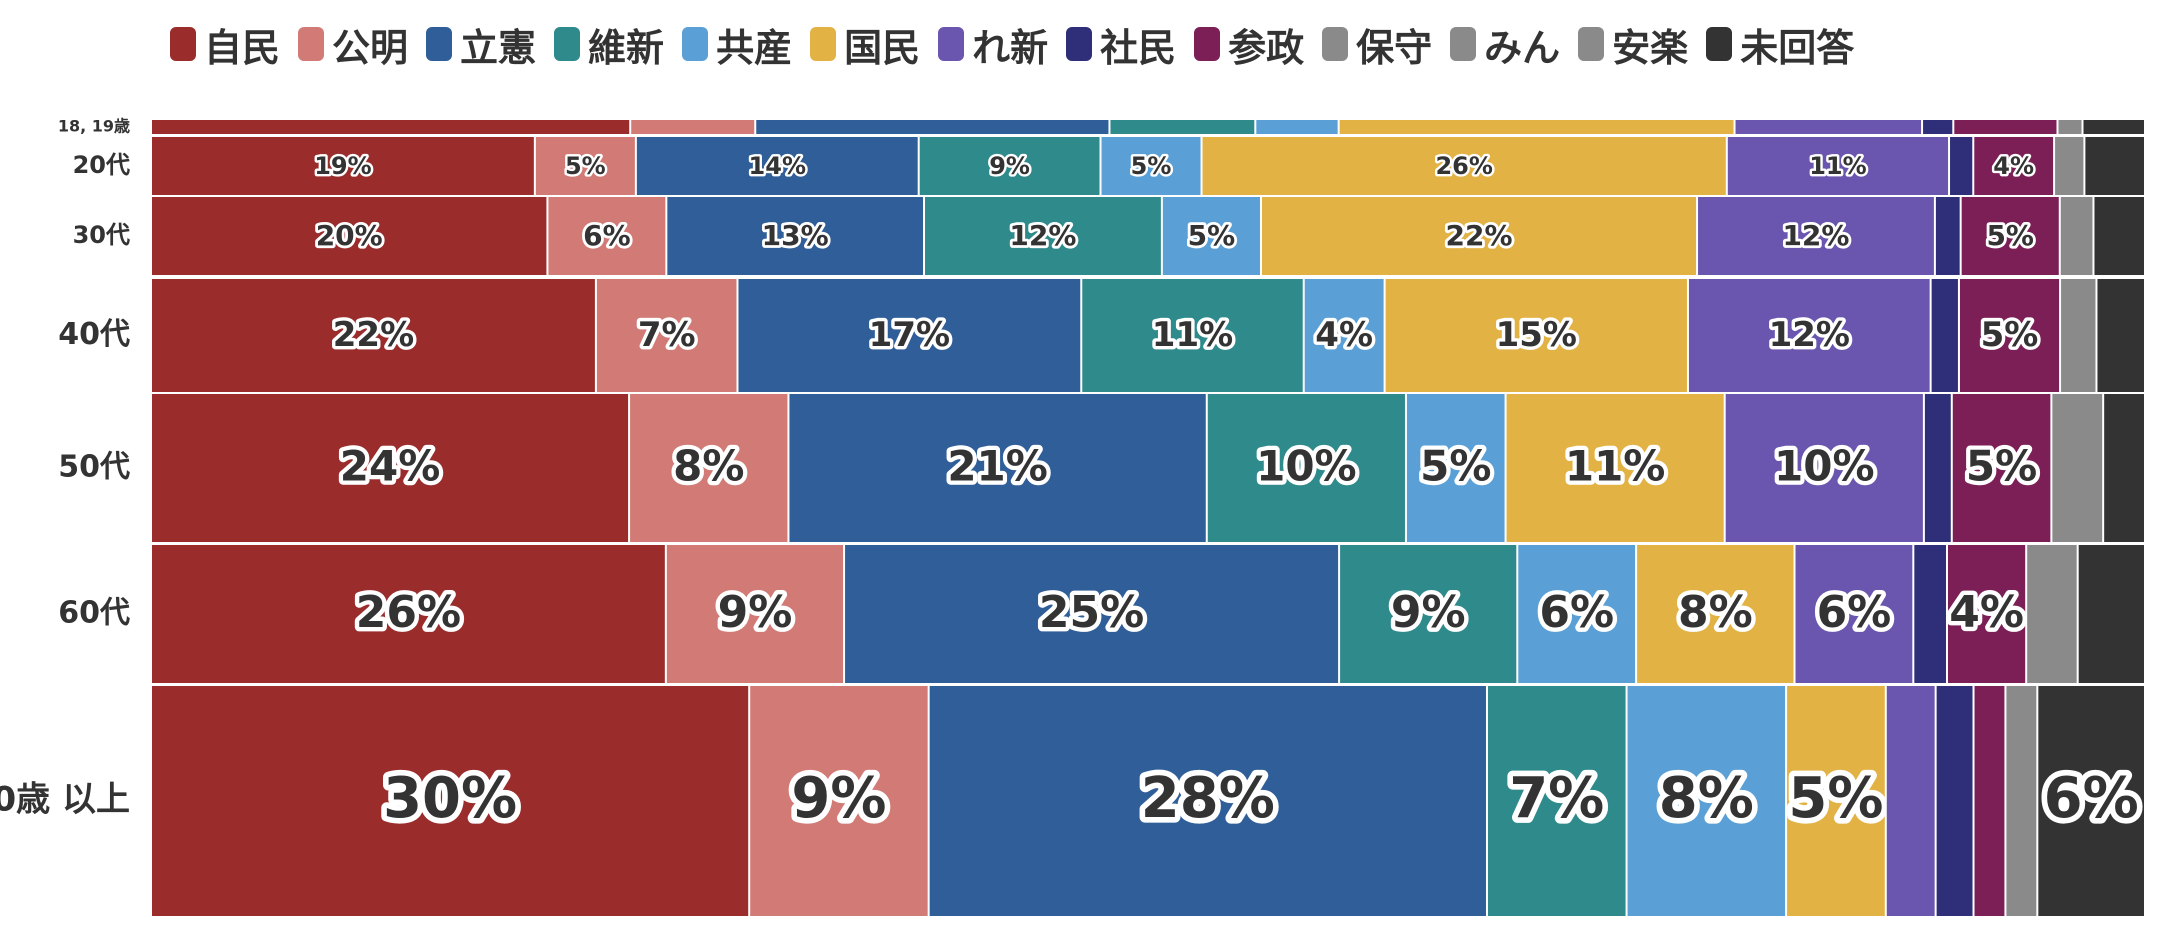  I want to click on legend-item: れ新, so click(993, 44).